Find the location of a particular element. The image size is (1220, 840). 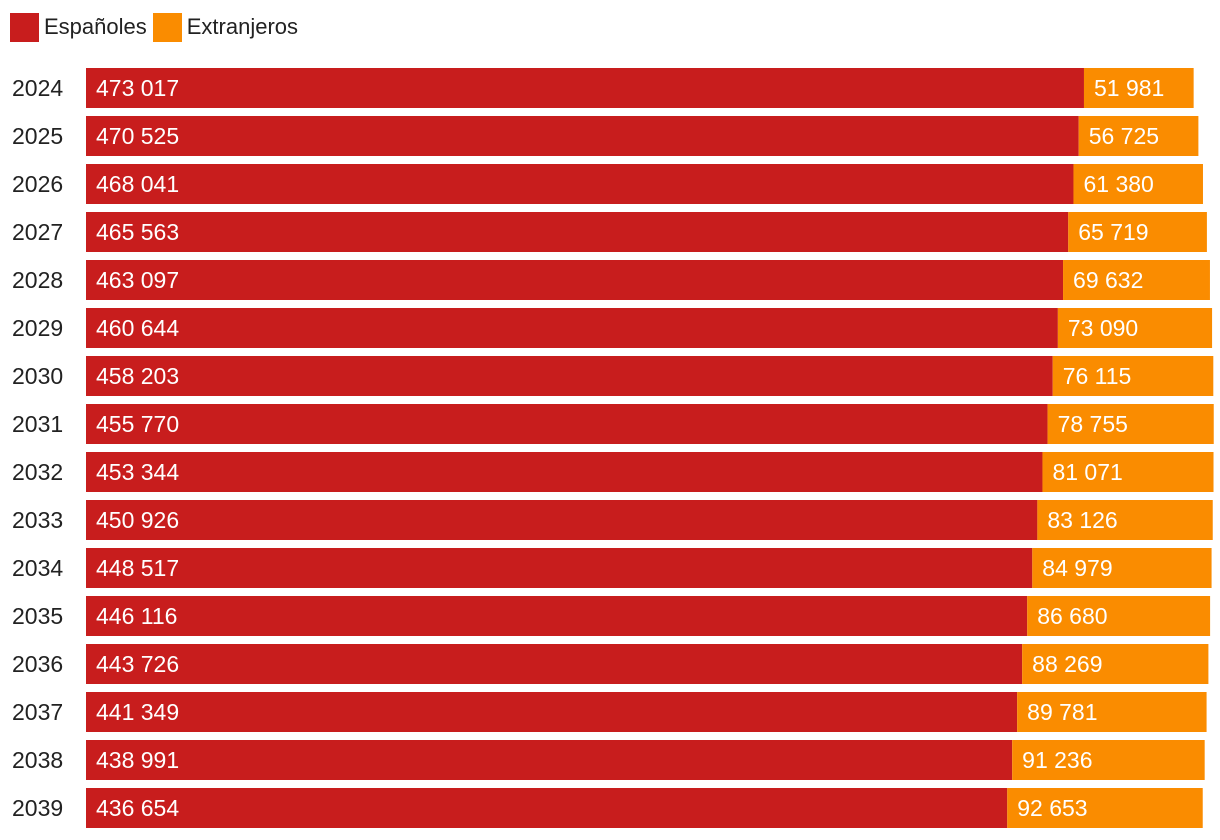

bar-espanoles-2035 is located at coordinates (557, 616).